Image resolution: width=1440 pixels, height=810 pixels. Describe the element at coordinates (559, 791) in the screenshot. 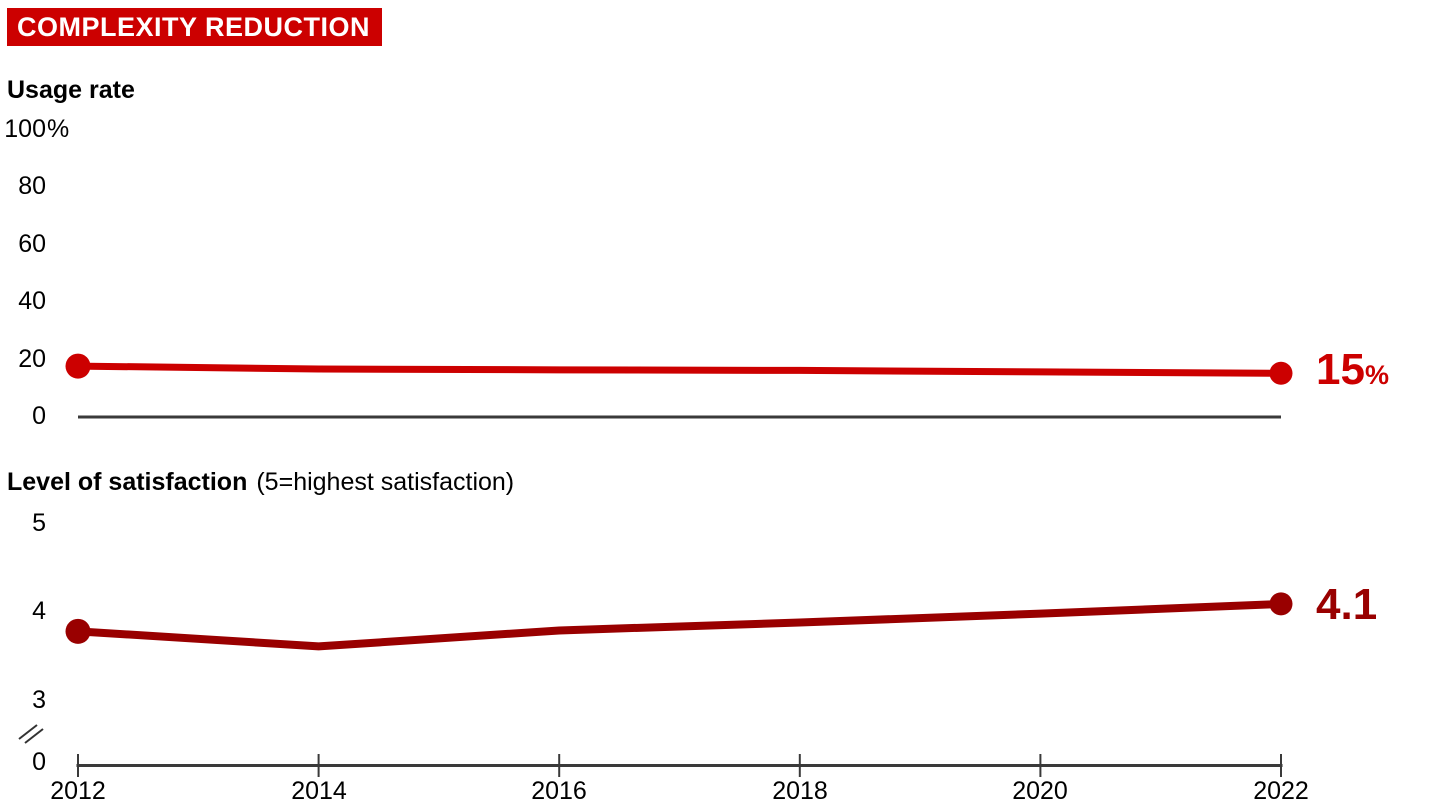

I see `xtick-2016: 2016` at that location.